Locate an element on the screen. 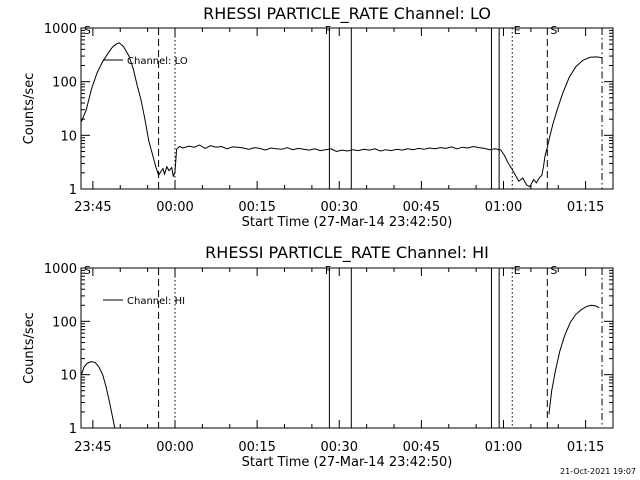  render-timestamp: 21-Oct-2021 19:07 is located at coordinates (598, 471).